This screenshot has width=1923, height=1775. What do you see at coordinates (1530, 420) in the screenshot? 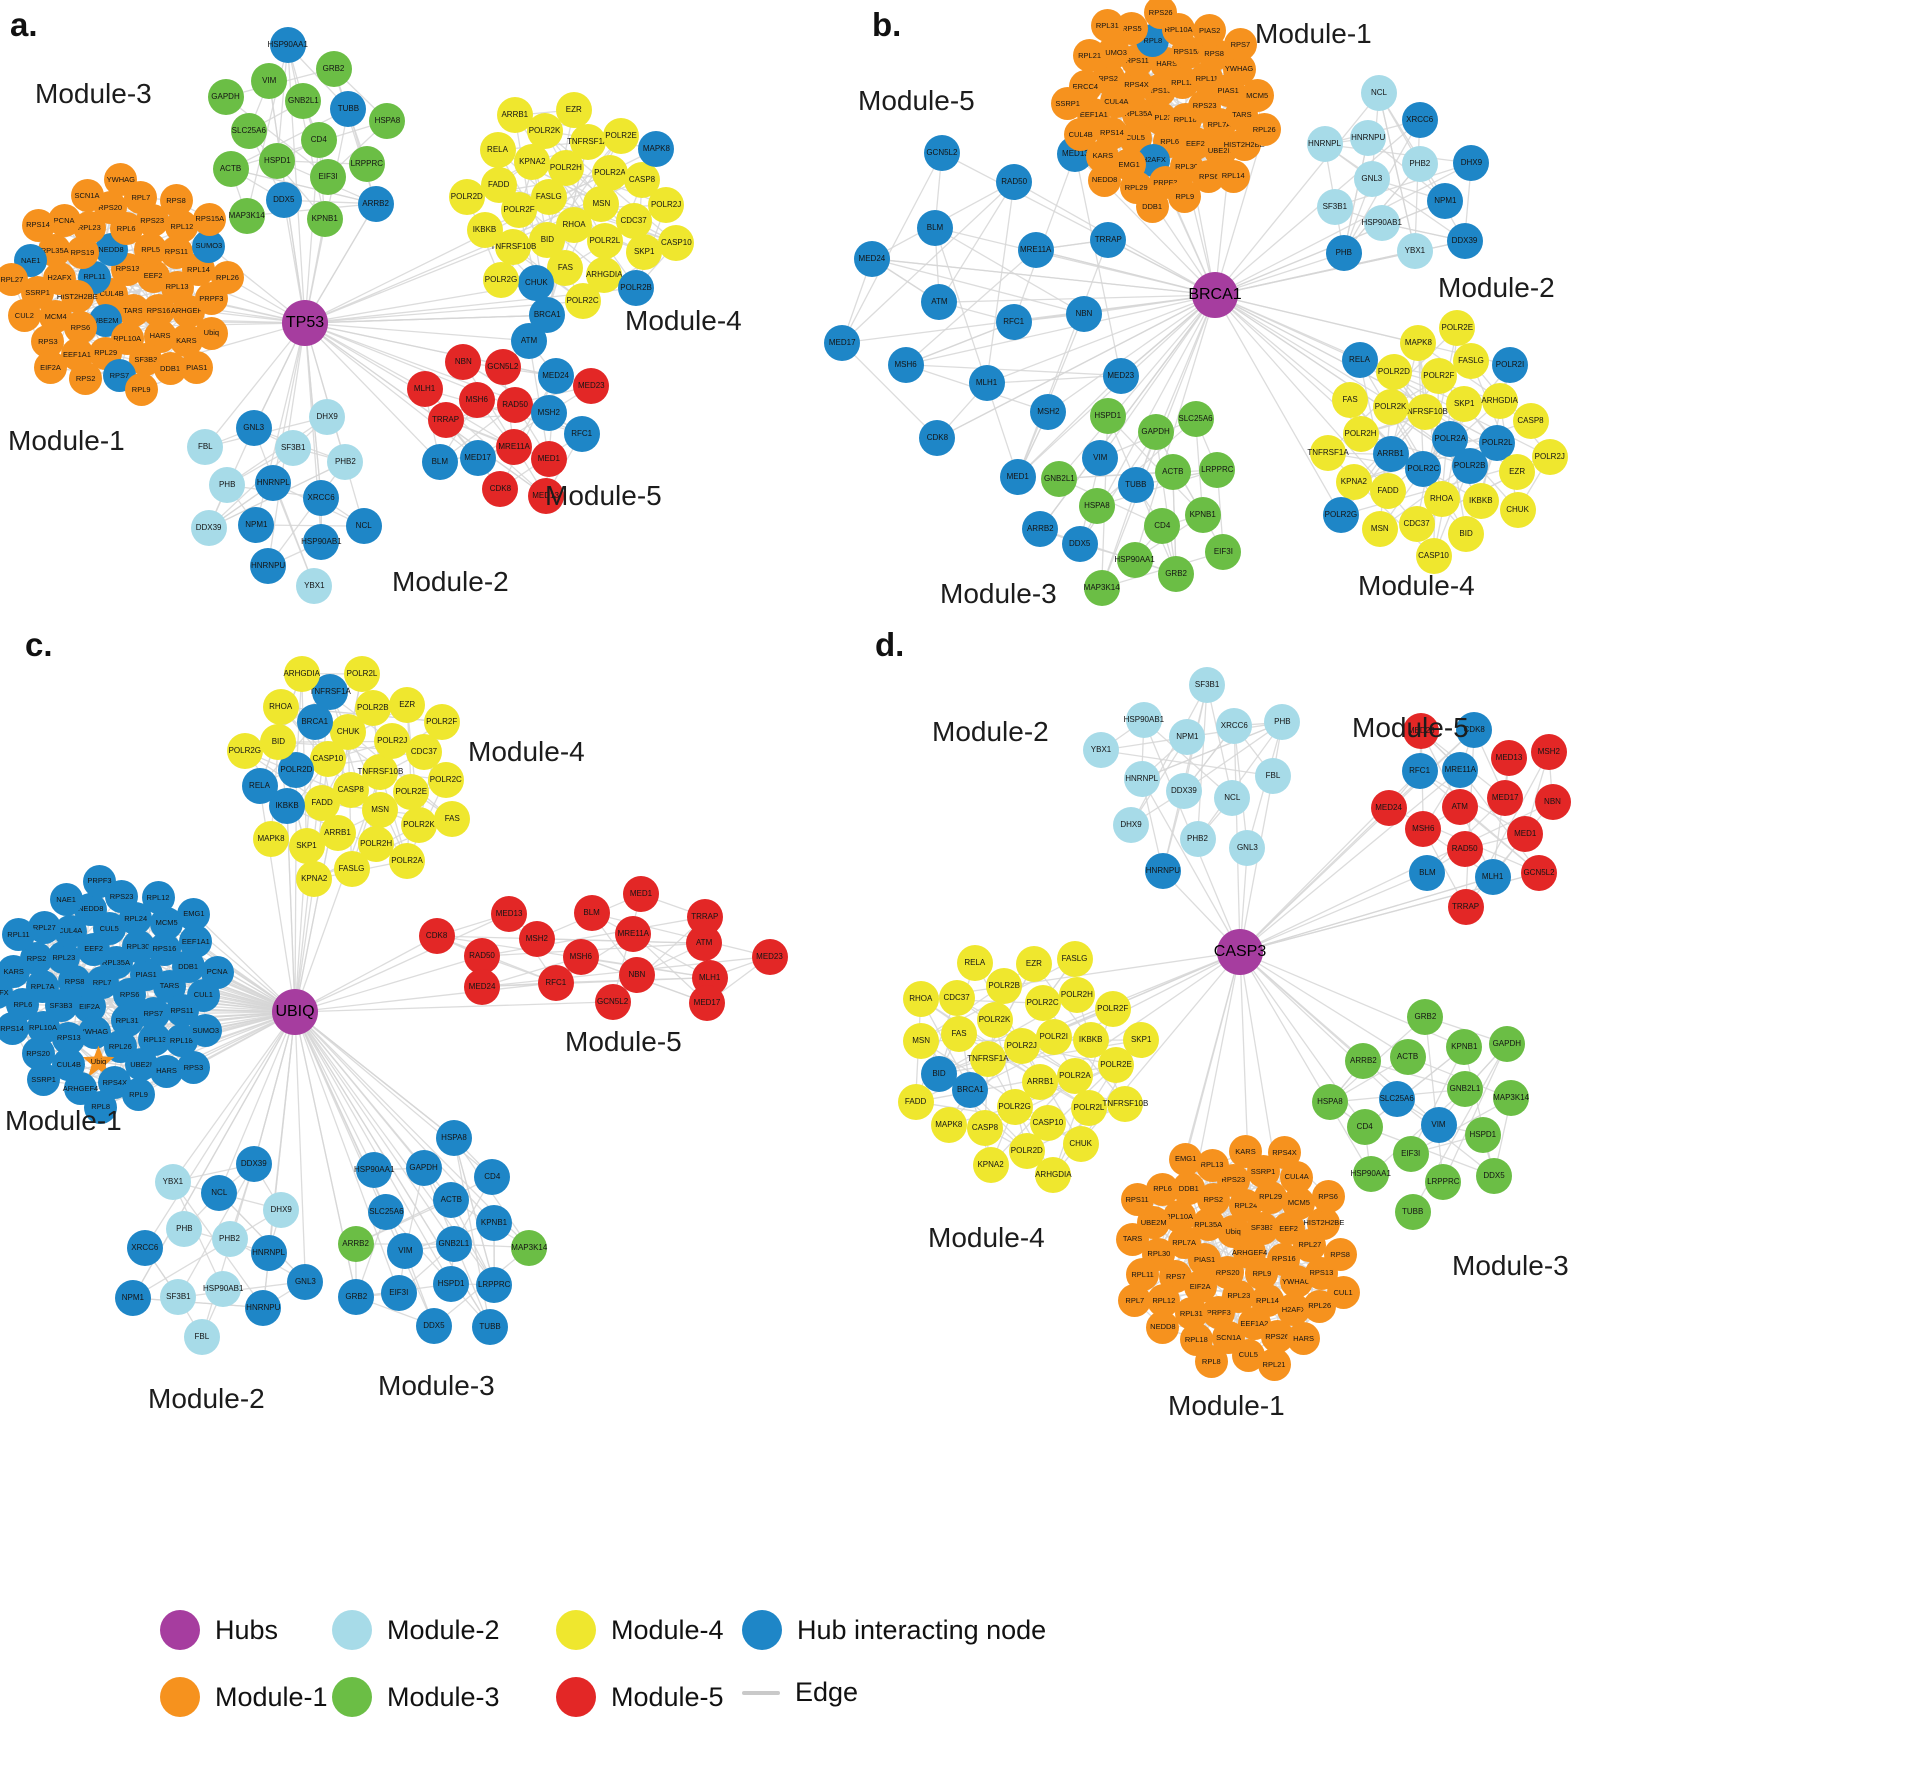
I see `network-node: CASP8` at bounding box center [1530, 420].